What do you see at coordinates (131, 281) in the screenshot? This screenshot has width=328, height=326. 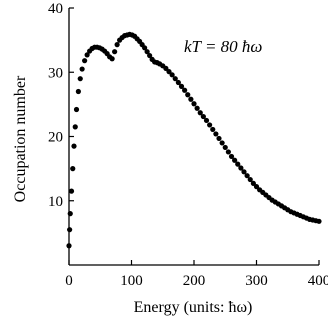 I see `x-tick-label: 100` at bounding box center [131, 281].